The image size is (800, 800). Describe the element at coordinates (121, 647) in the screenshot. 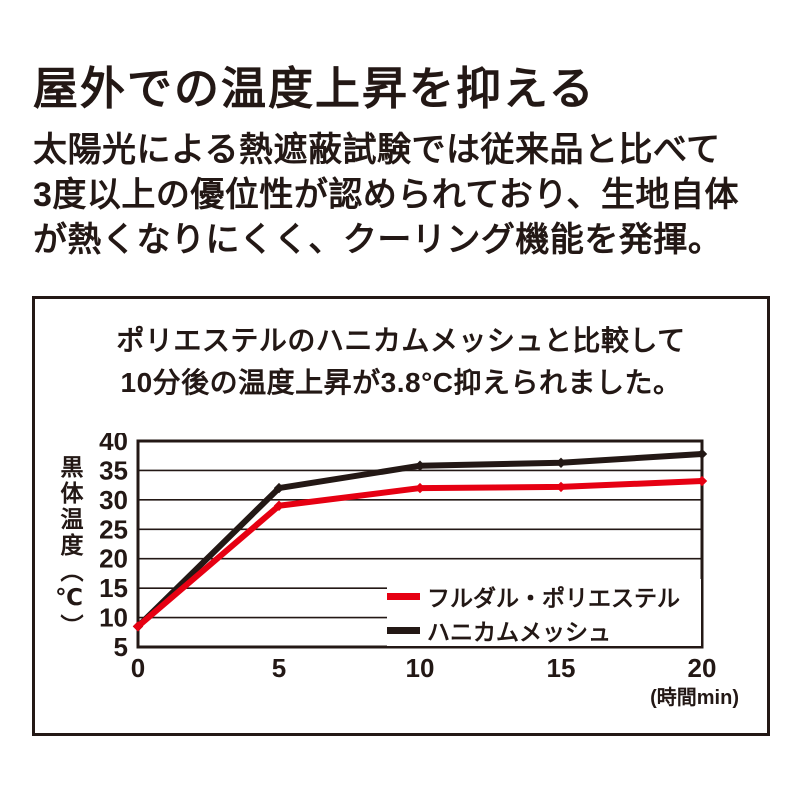

I see `y-tick-label-5: 5` at that location.